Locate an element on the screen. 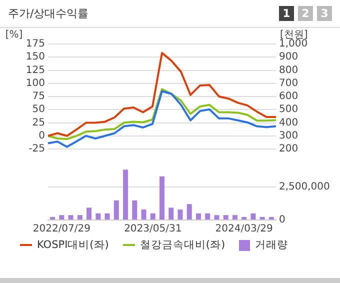  text: 3 is located at coordinates (324, 13).